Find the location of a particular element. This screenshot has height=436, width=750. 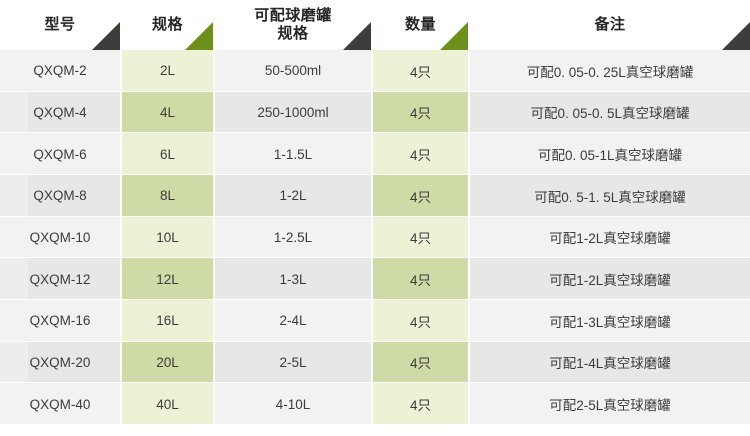

cell-model: QXQM-16 is located at coordinates (60, 321).